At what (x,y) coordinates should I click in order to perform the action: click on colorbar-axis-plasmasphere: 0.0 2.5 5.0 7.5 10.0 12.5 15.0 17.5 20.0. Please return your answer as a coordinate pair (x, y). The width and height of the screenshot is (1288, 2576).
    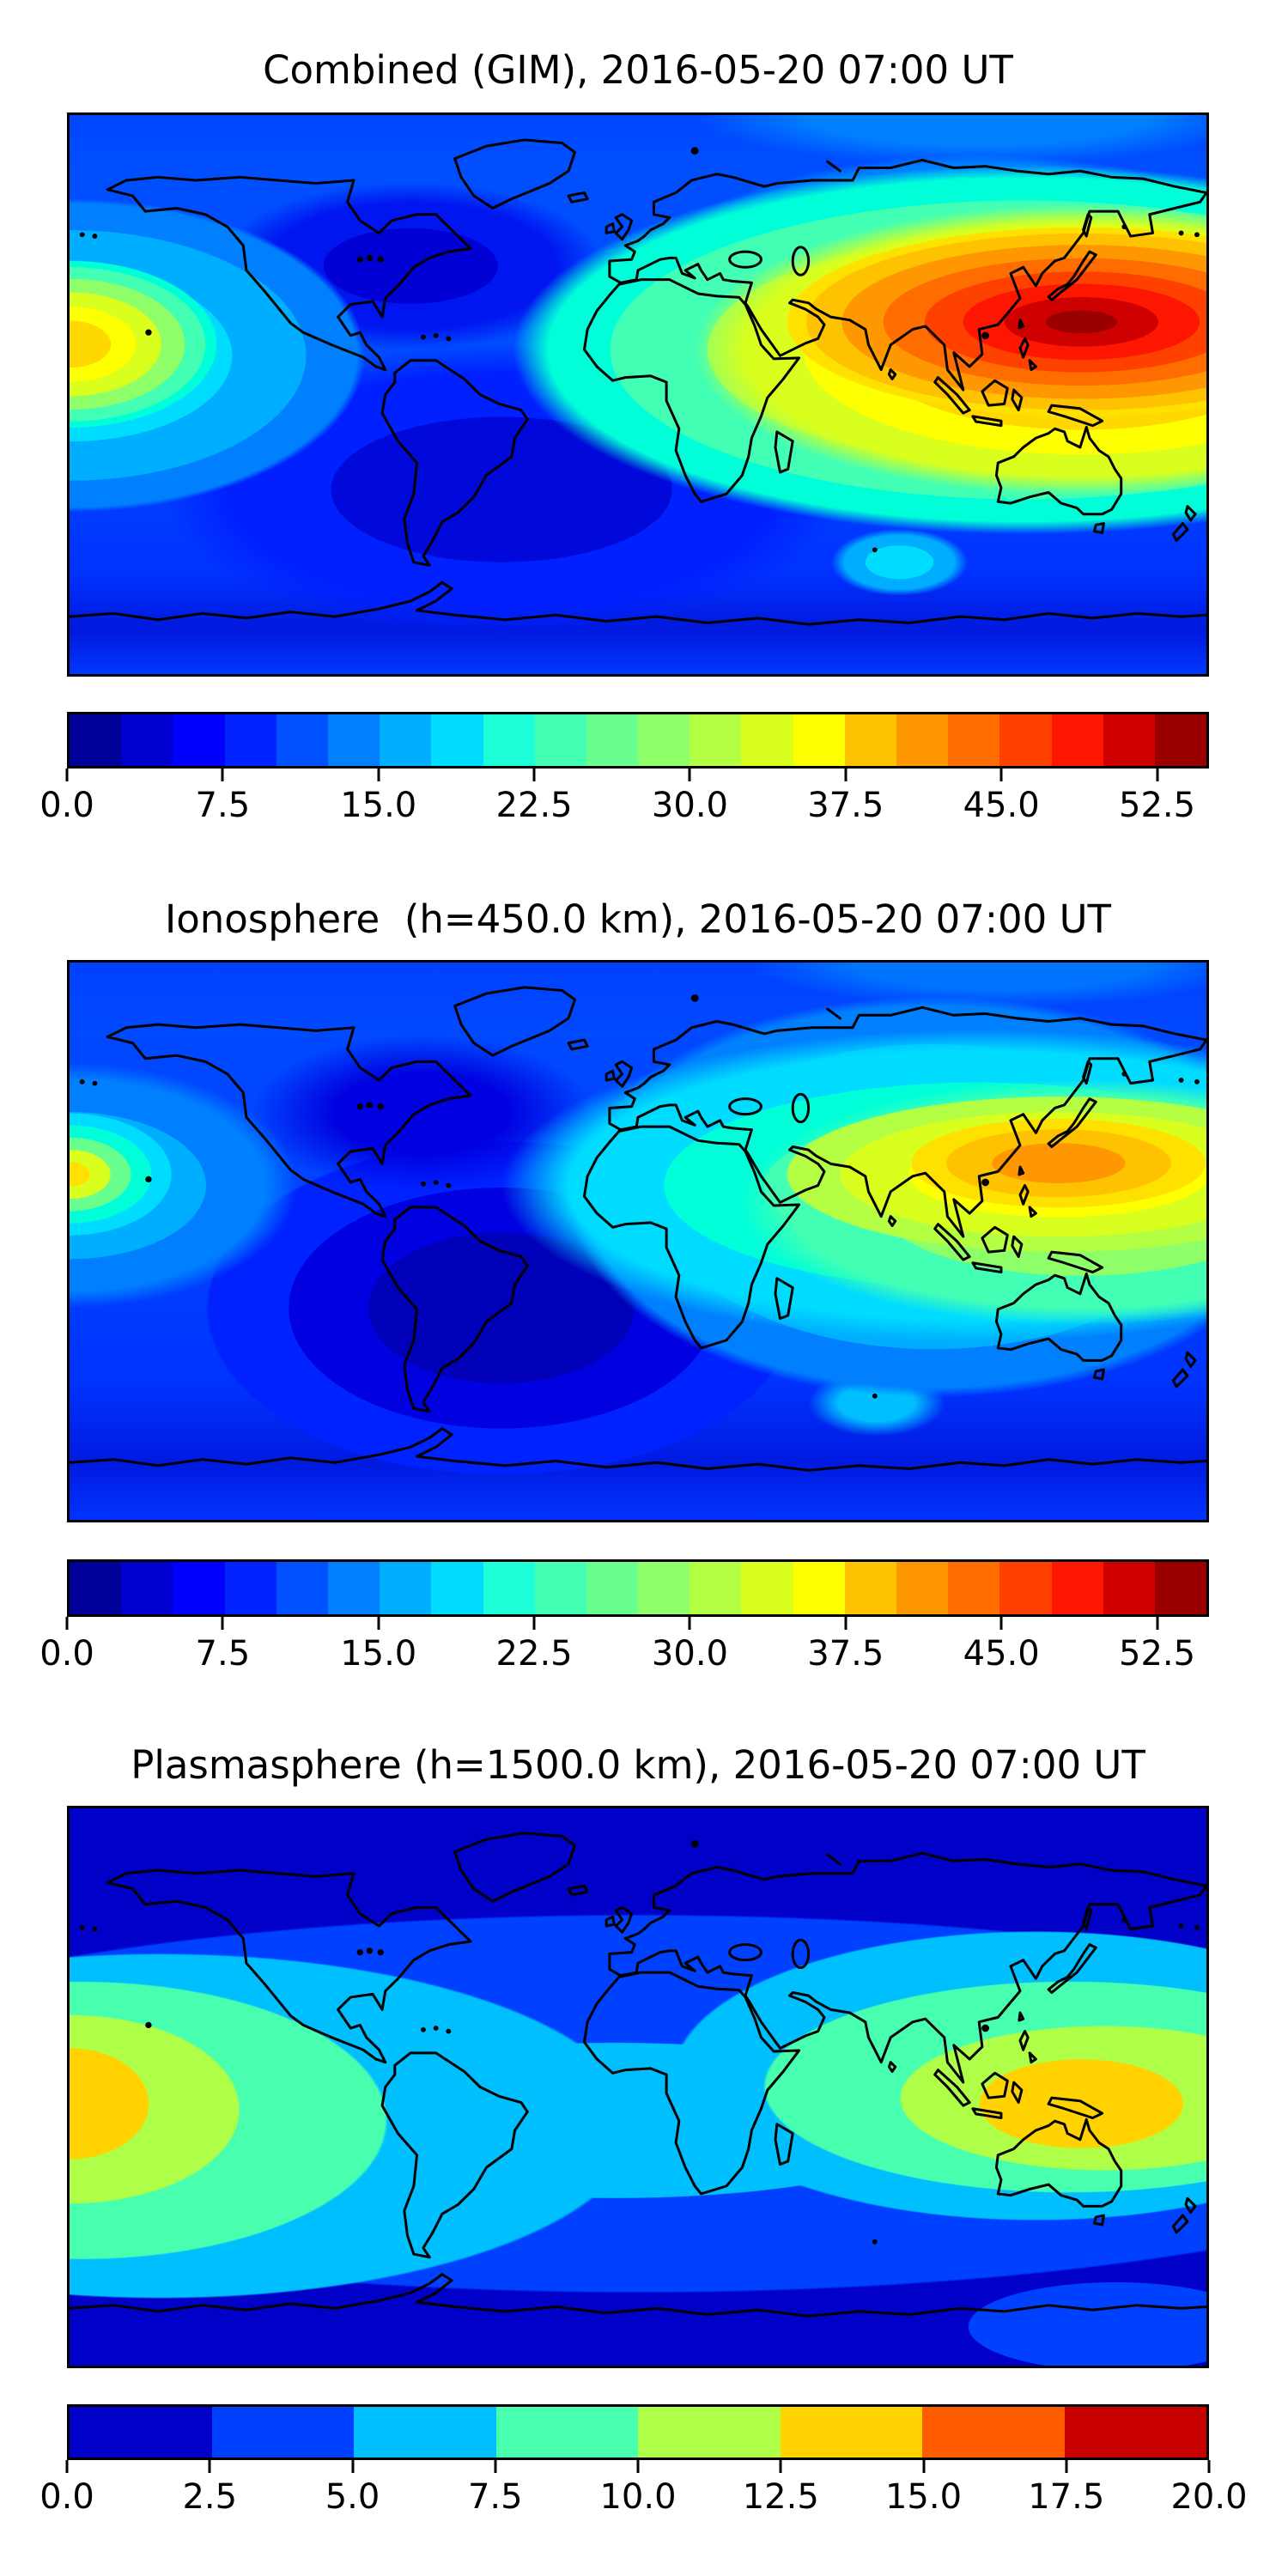
    Looking at the image, I should click on (643, 2490).